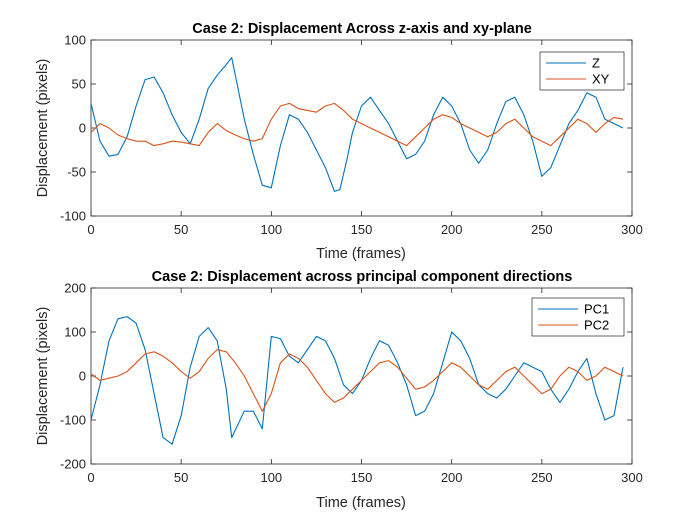  Describe the element at coordinates (181, 477) in the screenshot. I see `bottom-chart-x-tick-label: 50` at that location.